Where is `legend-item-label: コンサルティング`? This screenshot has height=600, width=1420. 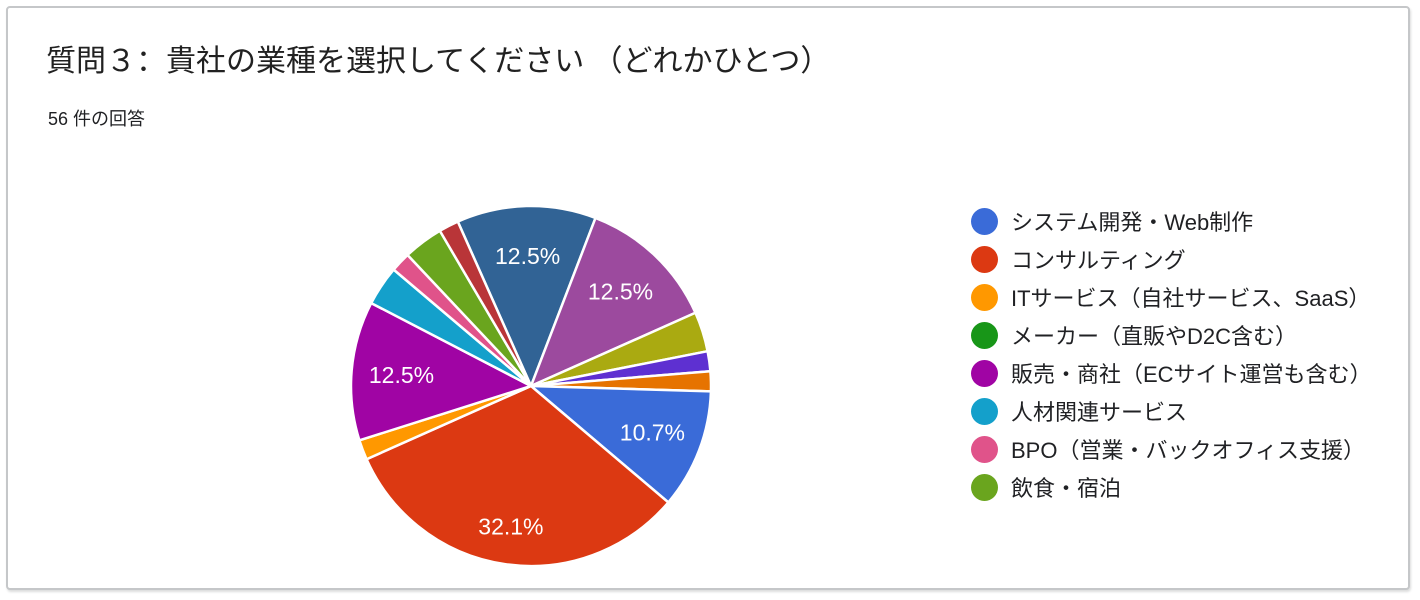 legend-item-label: コンサルティング is located at coordinates (1098, 260).